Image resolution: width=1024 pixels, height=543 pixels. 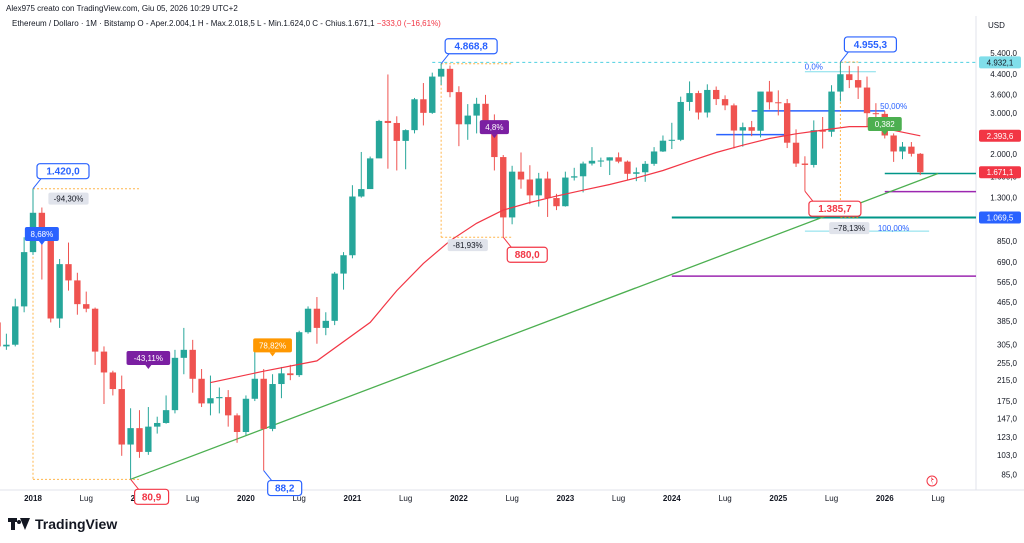 I want to click on replay-icon, so click(x=932, y=481).